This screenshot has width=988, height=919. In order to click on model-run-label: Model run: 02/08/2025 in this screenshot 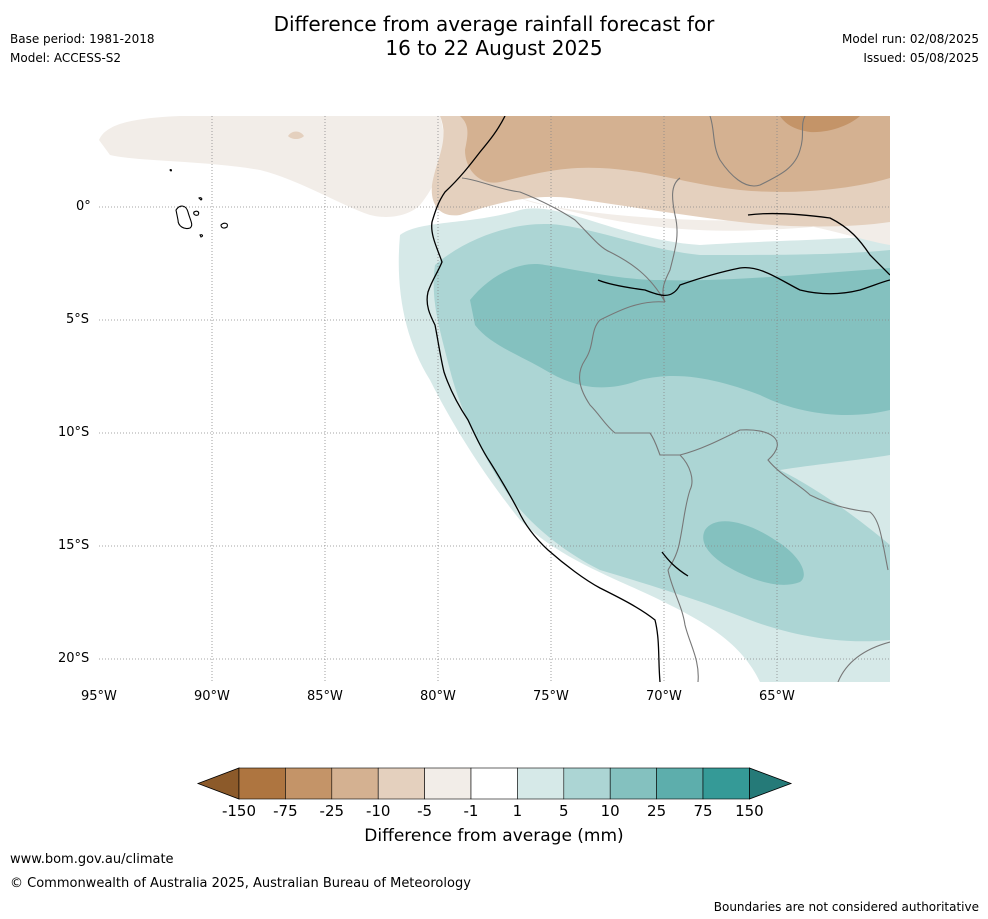, I will do `click(910, 39)`.